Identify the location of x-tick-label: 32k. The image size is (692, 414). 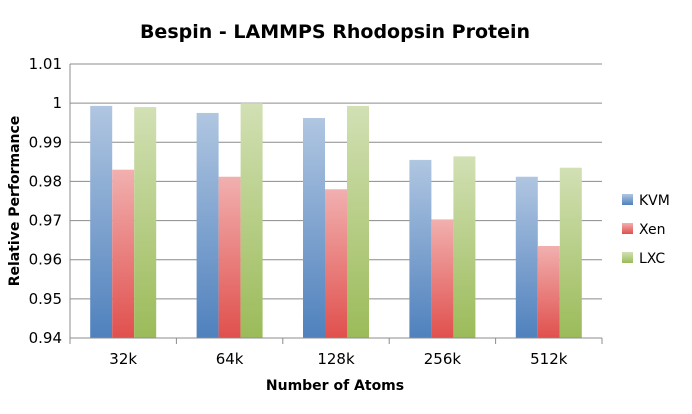
(123, 359).